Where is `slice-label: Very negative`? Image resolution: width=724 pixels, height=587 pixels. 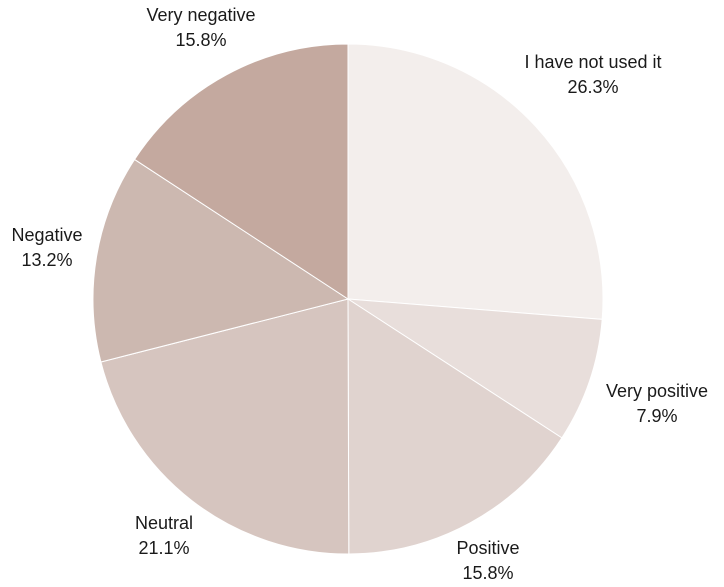 slice-label: Very negative is located at coordinates (200, 15).